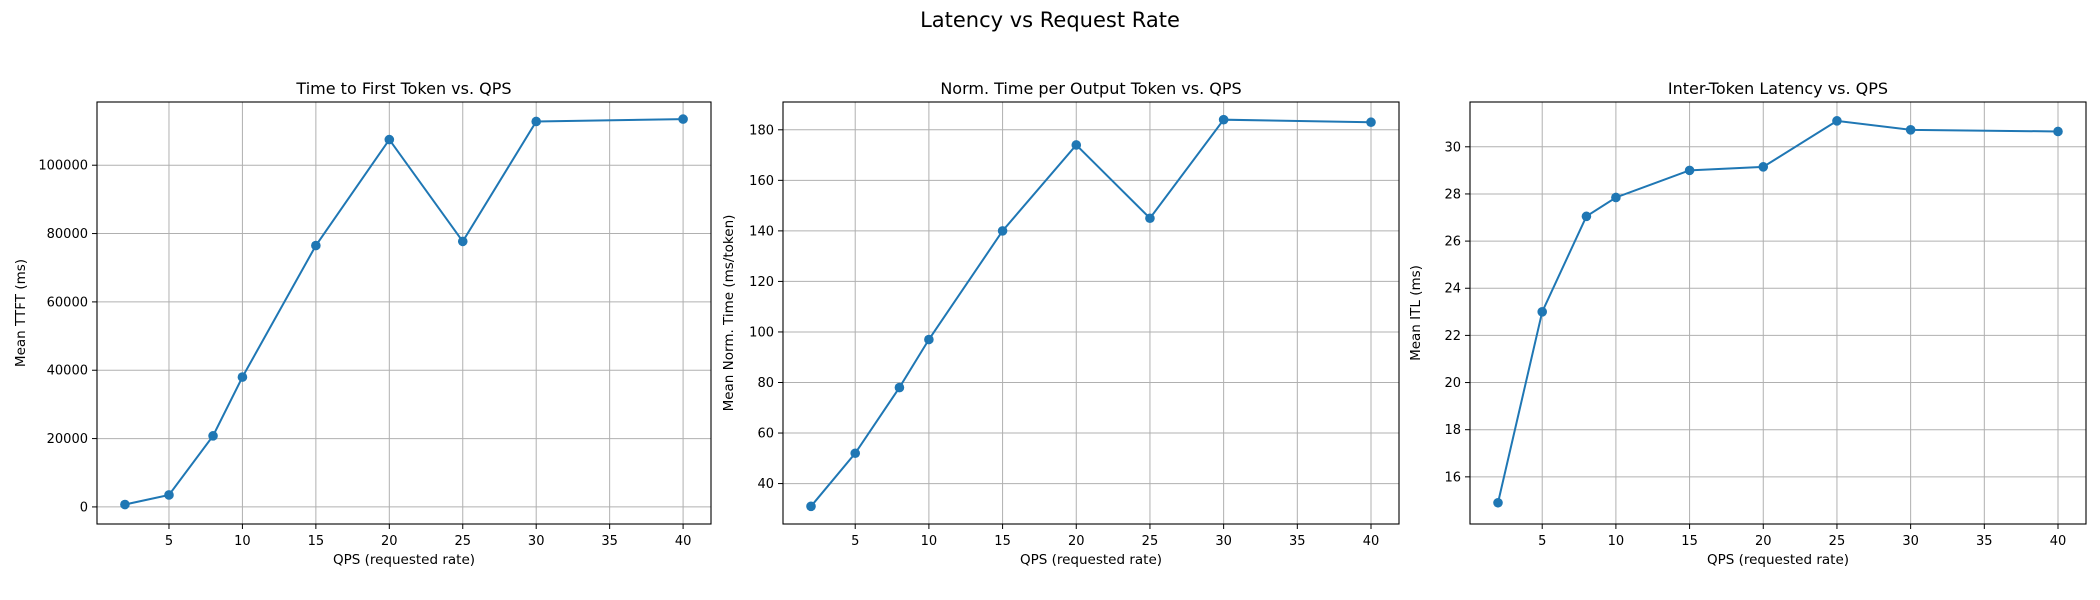 This screenshot has height=600, width=2100. What do you see at coordinates (1452, 147) in the screenshot?
I see `y-tick-label: 30` at bounding box center [1452, 147].